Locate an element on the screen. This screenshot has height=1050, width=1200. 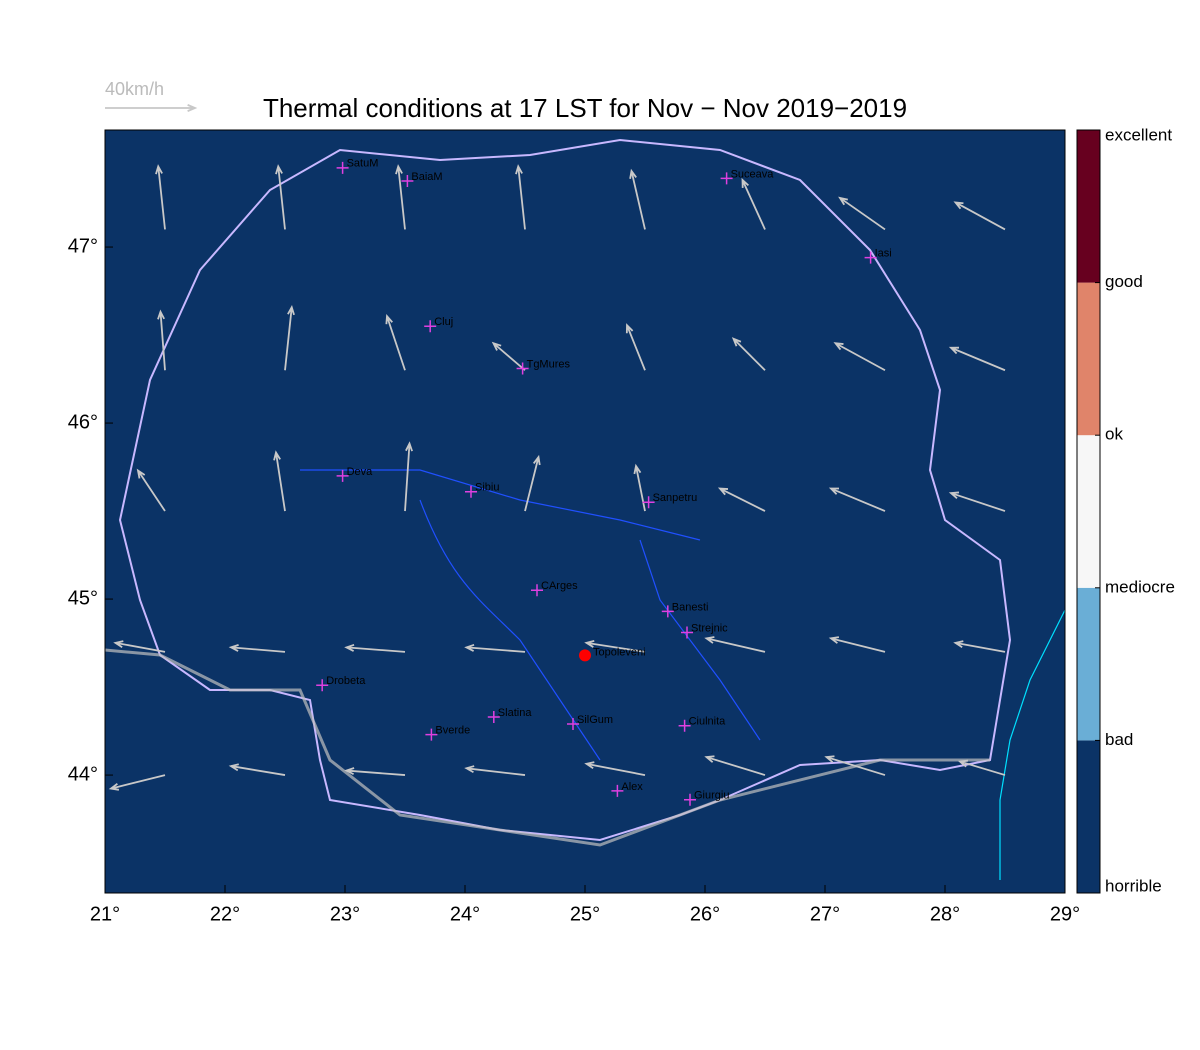
station-label: Deva is located at coordinates (360, 472).